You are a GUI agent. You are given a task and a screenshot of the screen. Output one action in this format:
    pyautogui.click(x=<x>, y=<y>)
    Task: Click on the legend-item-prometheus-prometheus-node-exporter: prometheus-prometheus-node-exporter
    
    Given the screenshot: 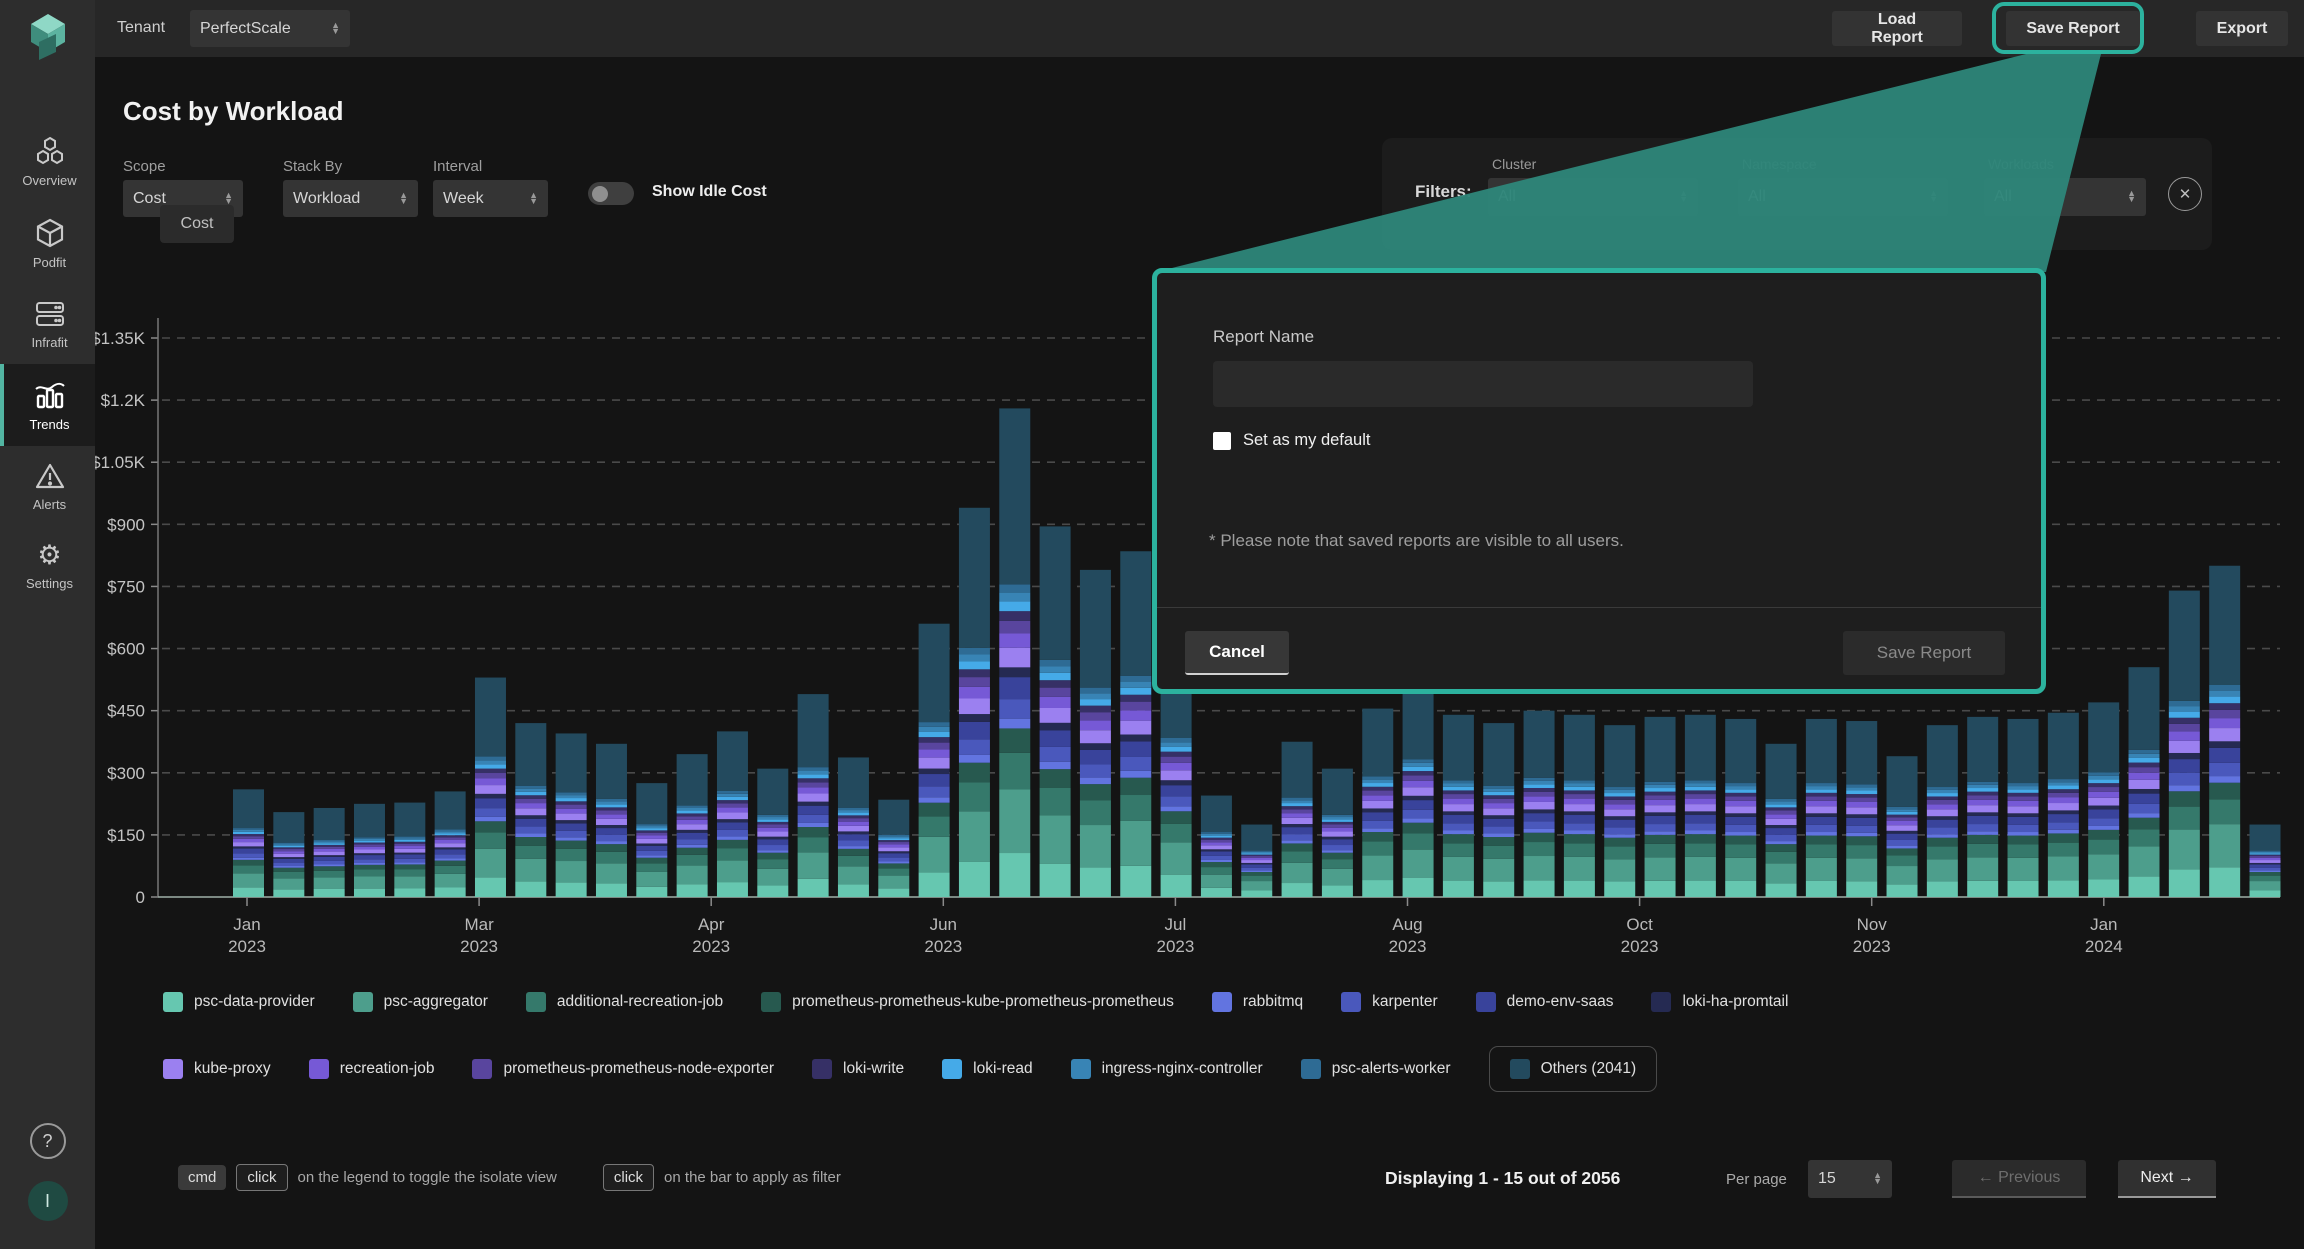 What is the action you would take?
    pyautogui.click(x=623, y=1069)
    